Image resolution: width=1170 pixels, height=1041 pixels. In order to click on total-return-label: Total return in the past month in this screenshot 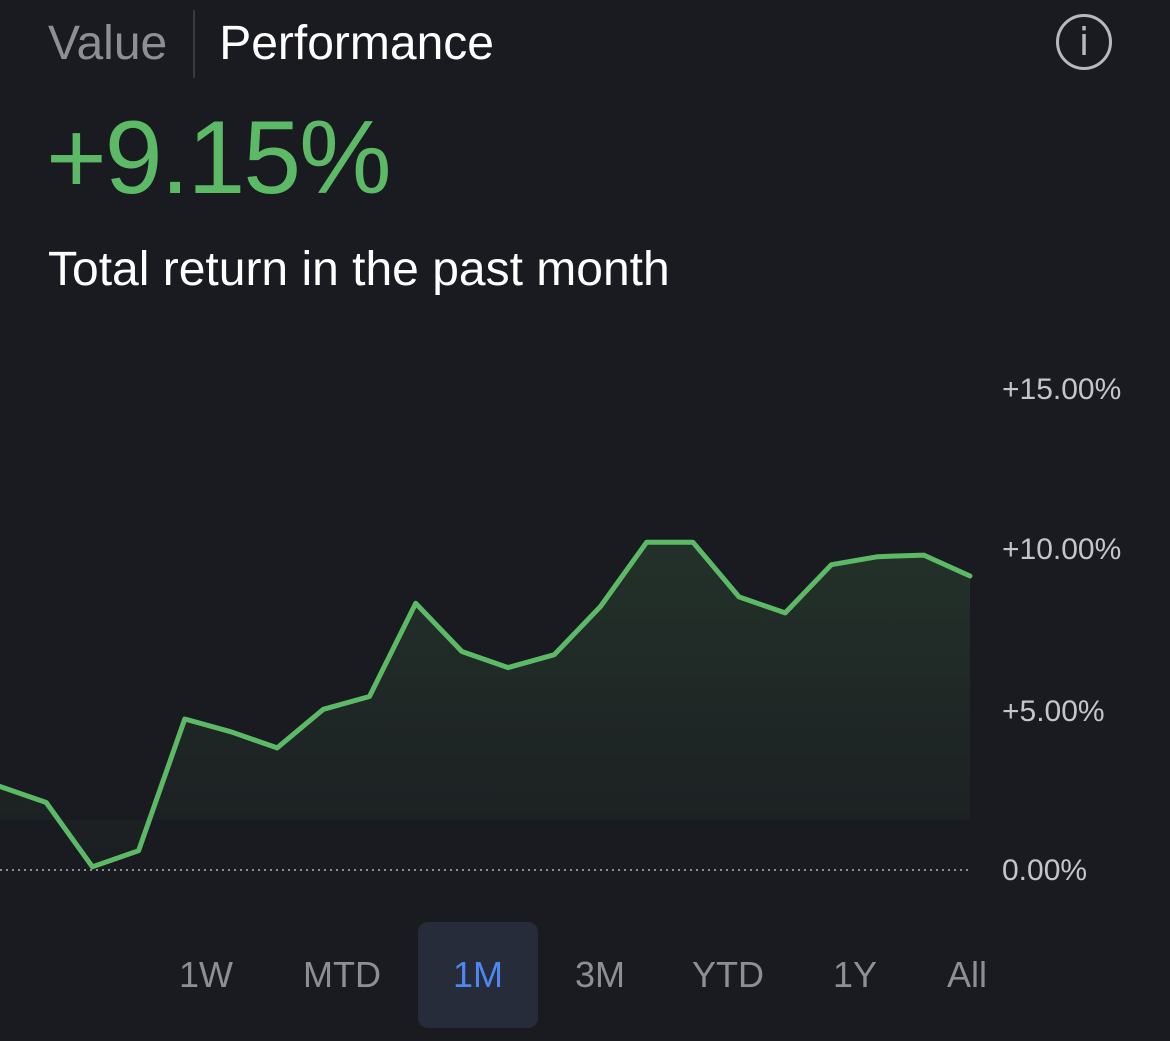, I will do `click(359, 269)`.